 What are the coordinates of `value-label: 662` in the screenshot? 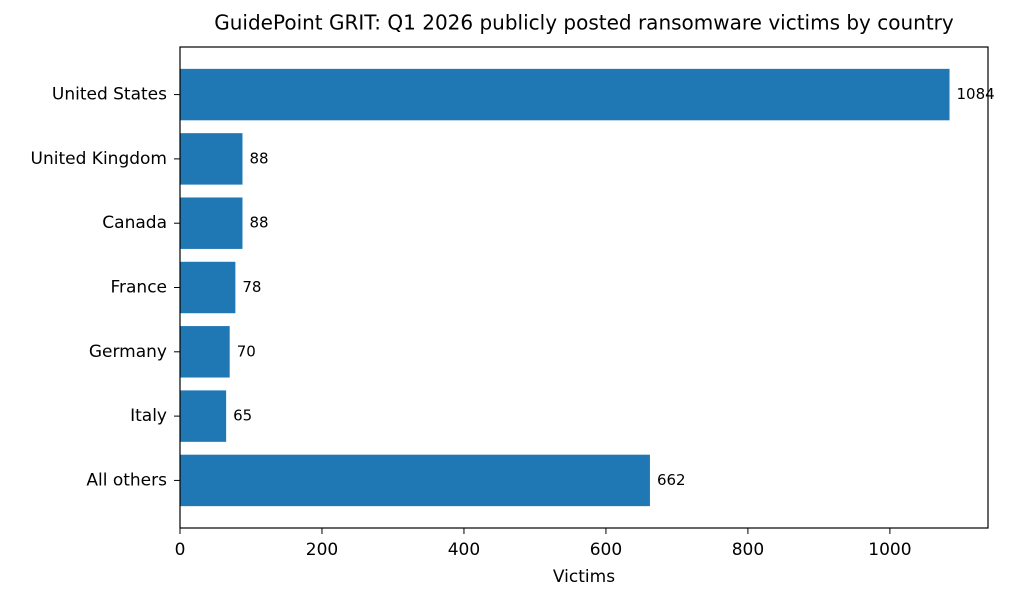 It's located at (671, 480).